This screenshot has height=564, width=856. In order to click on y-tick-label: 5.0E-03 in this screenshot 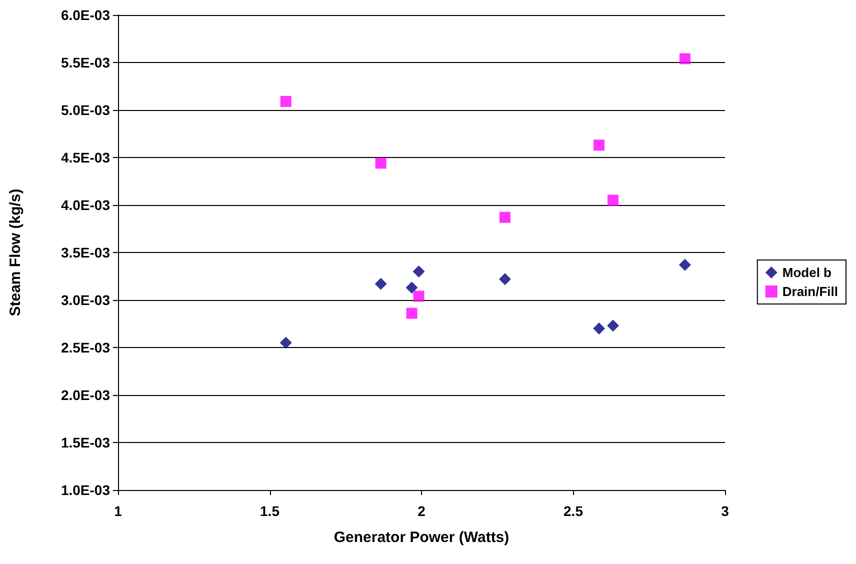, I will do `click(85, 110)`.